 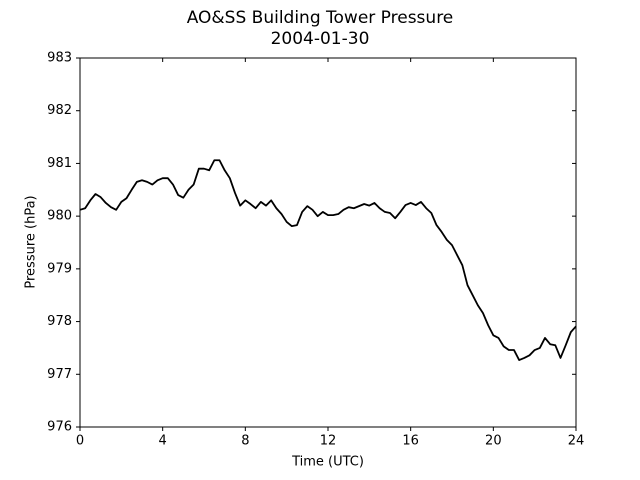 What do you see at coordinates (59, 216) in the screenshot?
I see `y-tick-label: 980` at bounding box center [59, 216].